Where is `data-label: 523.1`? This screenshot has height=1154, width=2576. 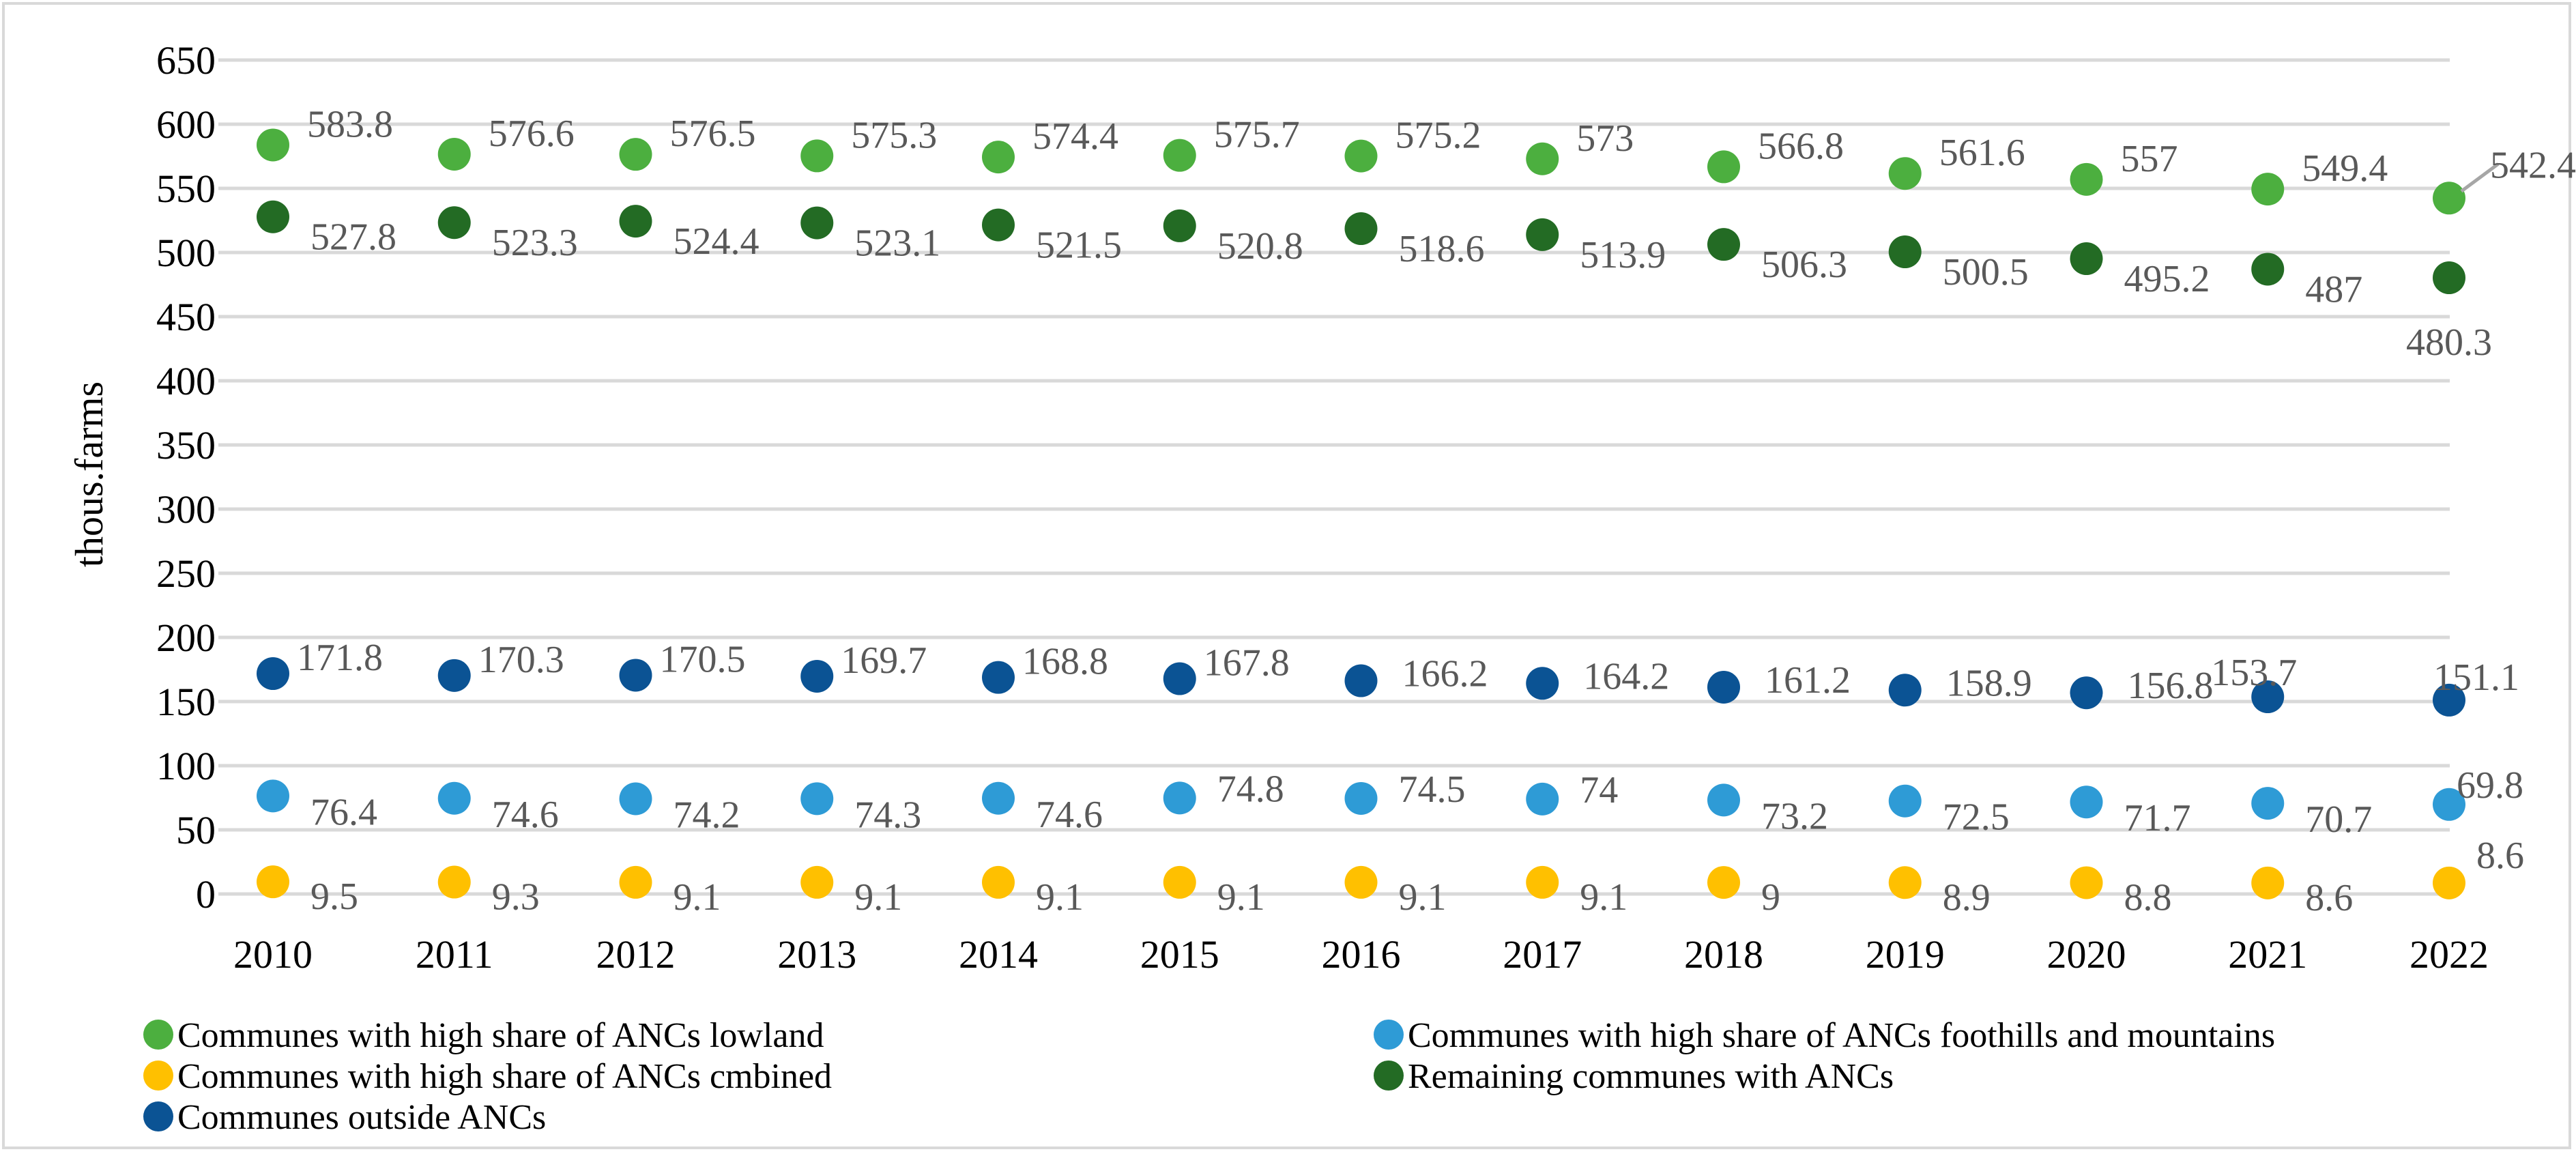
data-label: 523.1 is located at coordinates (897, 244).